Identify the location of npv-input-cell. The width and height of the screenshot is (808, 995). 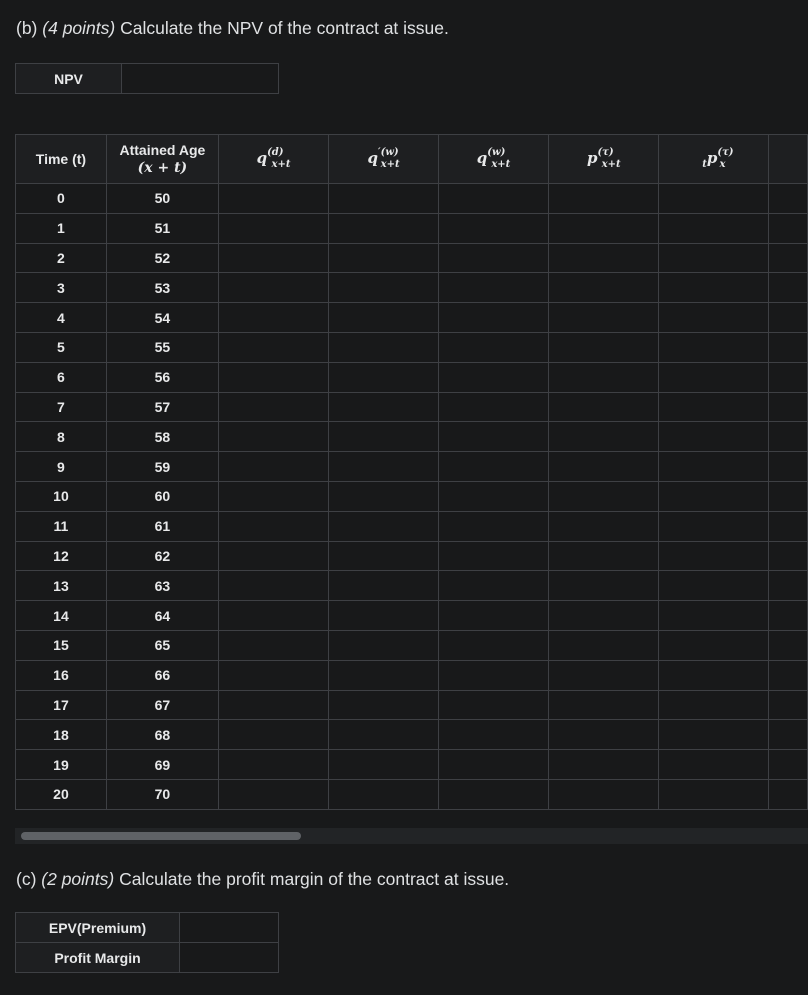
(200, 78).